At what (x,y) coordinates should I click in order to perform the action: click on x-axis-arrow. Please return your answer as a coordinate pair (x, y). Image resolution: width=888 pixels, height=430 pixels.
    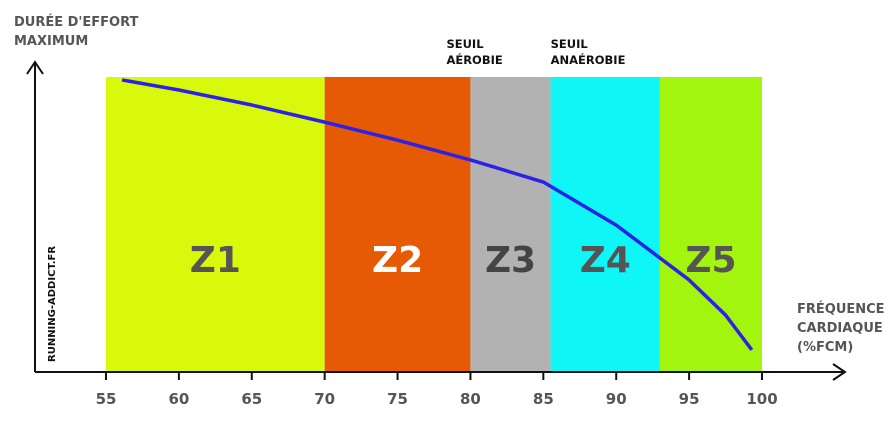
    Looking at the image, I should click on (839, 372).